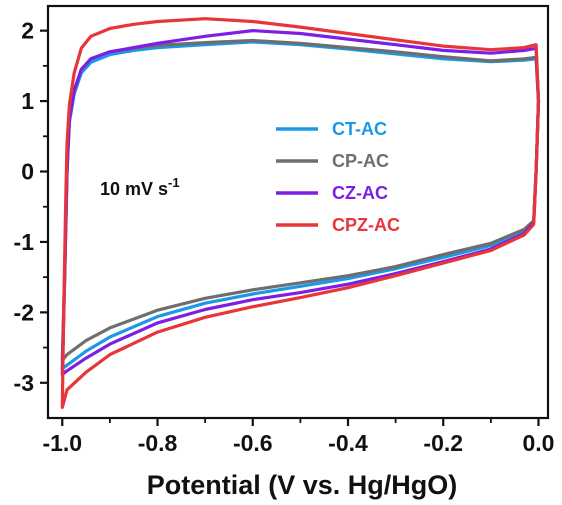  Describe the element at coordinates (366, 225) in the screenshot. I see `legend-label-cpz-ac: CPZ-AC` at that location.